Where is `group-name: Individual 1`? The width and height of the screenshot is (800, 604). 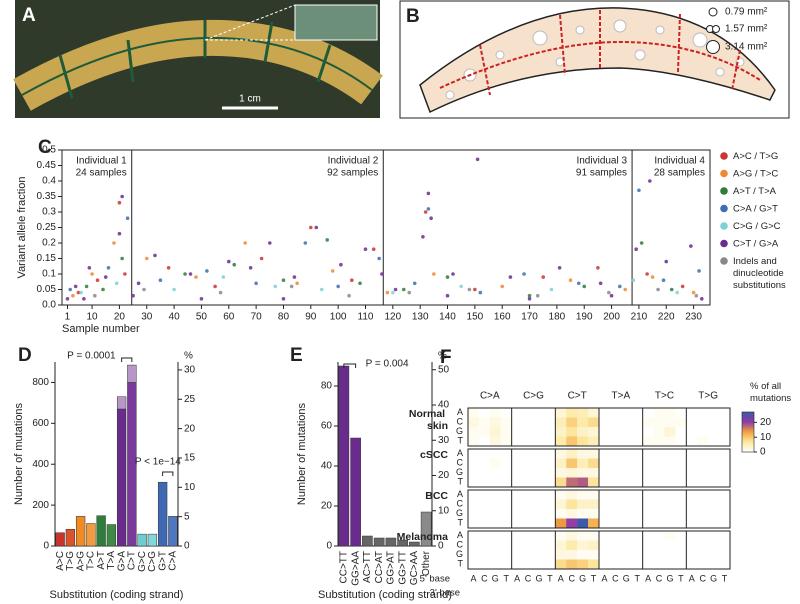
group-name: Individual 1 is located at coordinates (101, 161).